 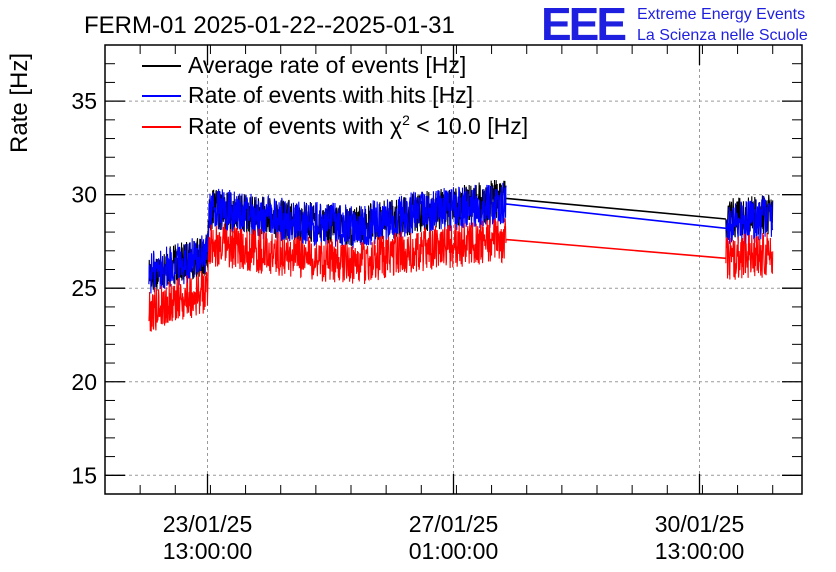 What do you see at coordinates (84, 288) in the screenshot?
I see `y-tick-label: 25` at bounding box center [84, 288].